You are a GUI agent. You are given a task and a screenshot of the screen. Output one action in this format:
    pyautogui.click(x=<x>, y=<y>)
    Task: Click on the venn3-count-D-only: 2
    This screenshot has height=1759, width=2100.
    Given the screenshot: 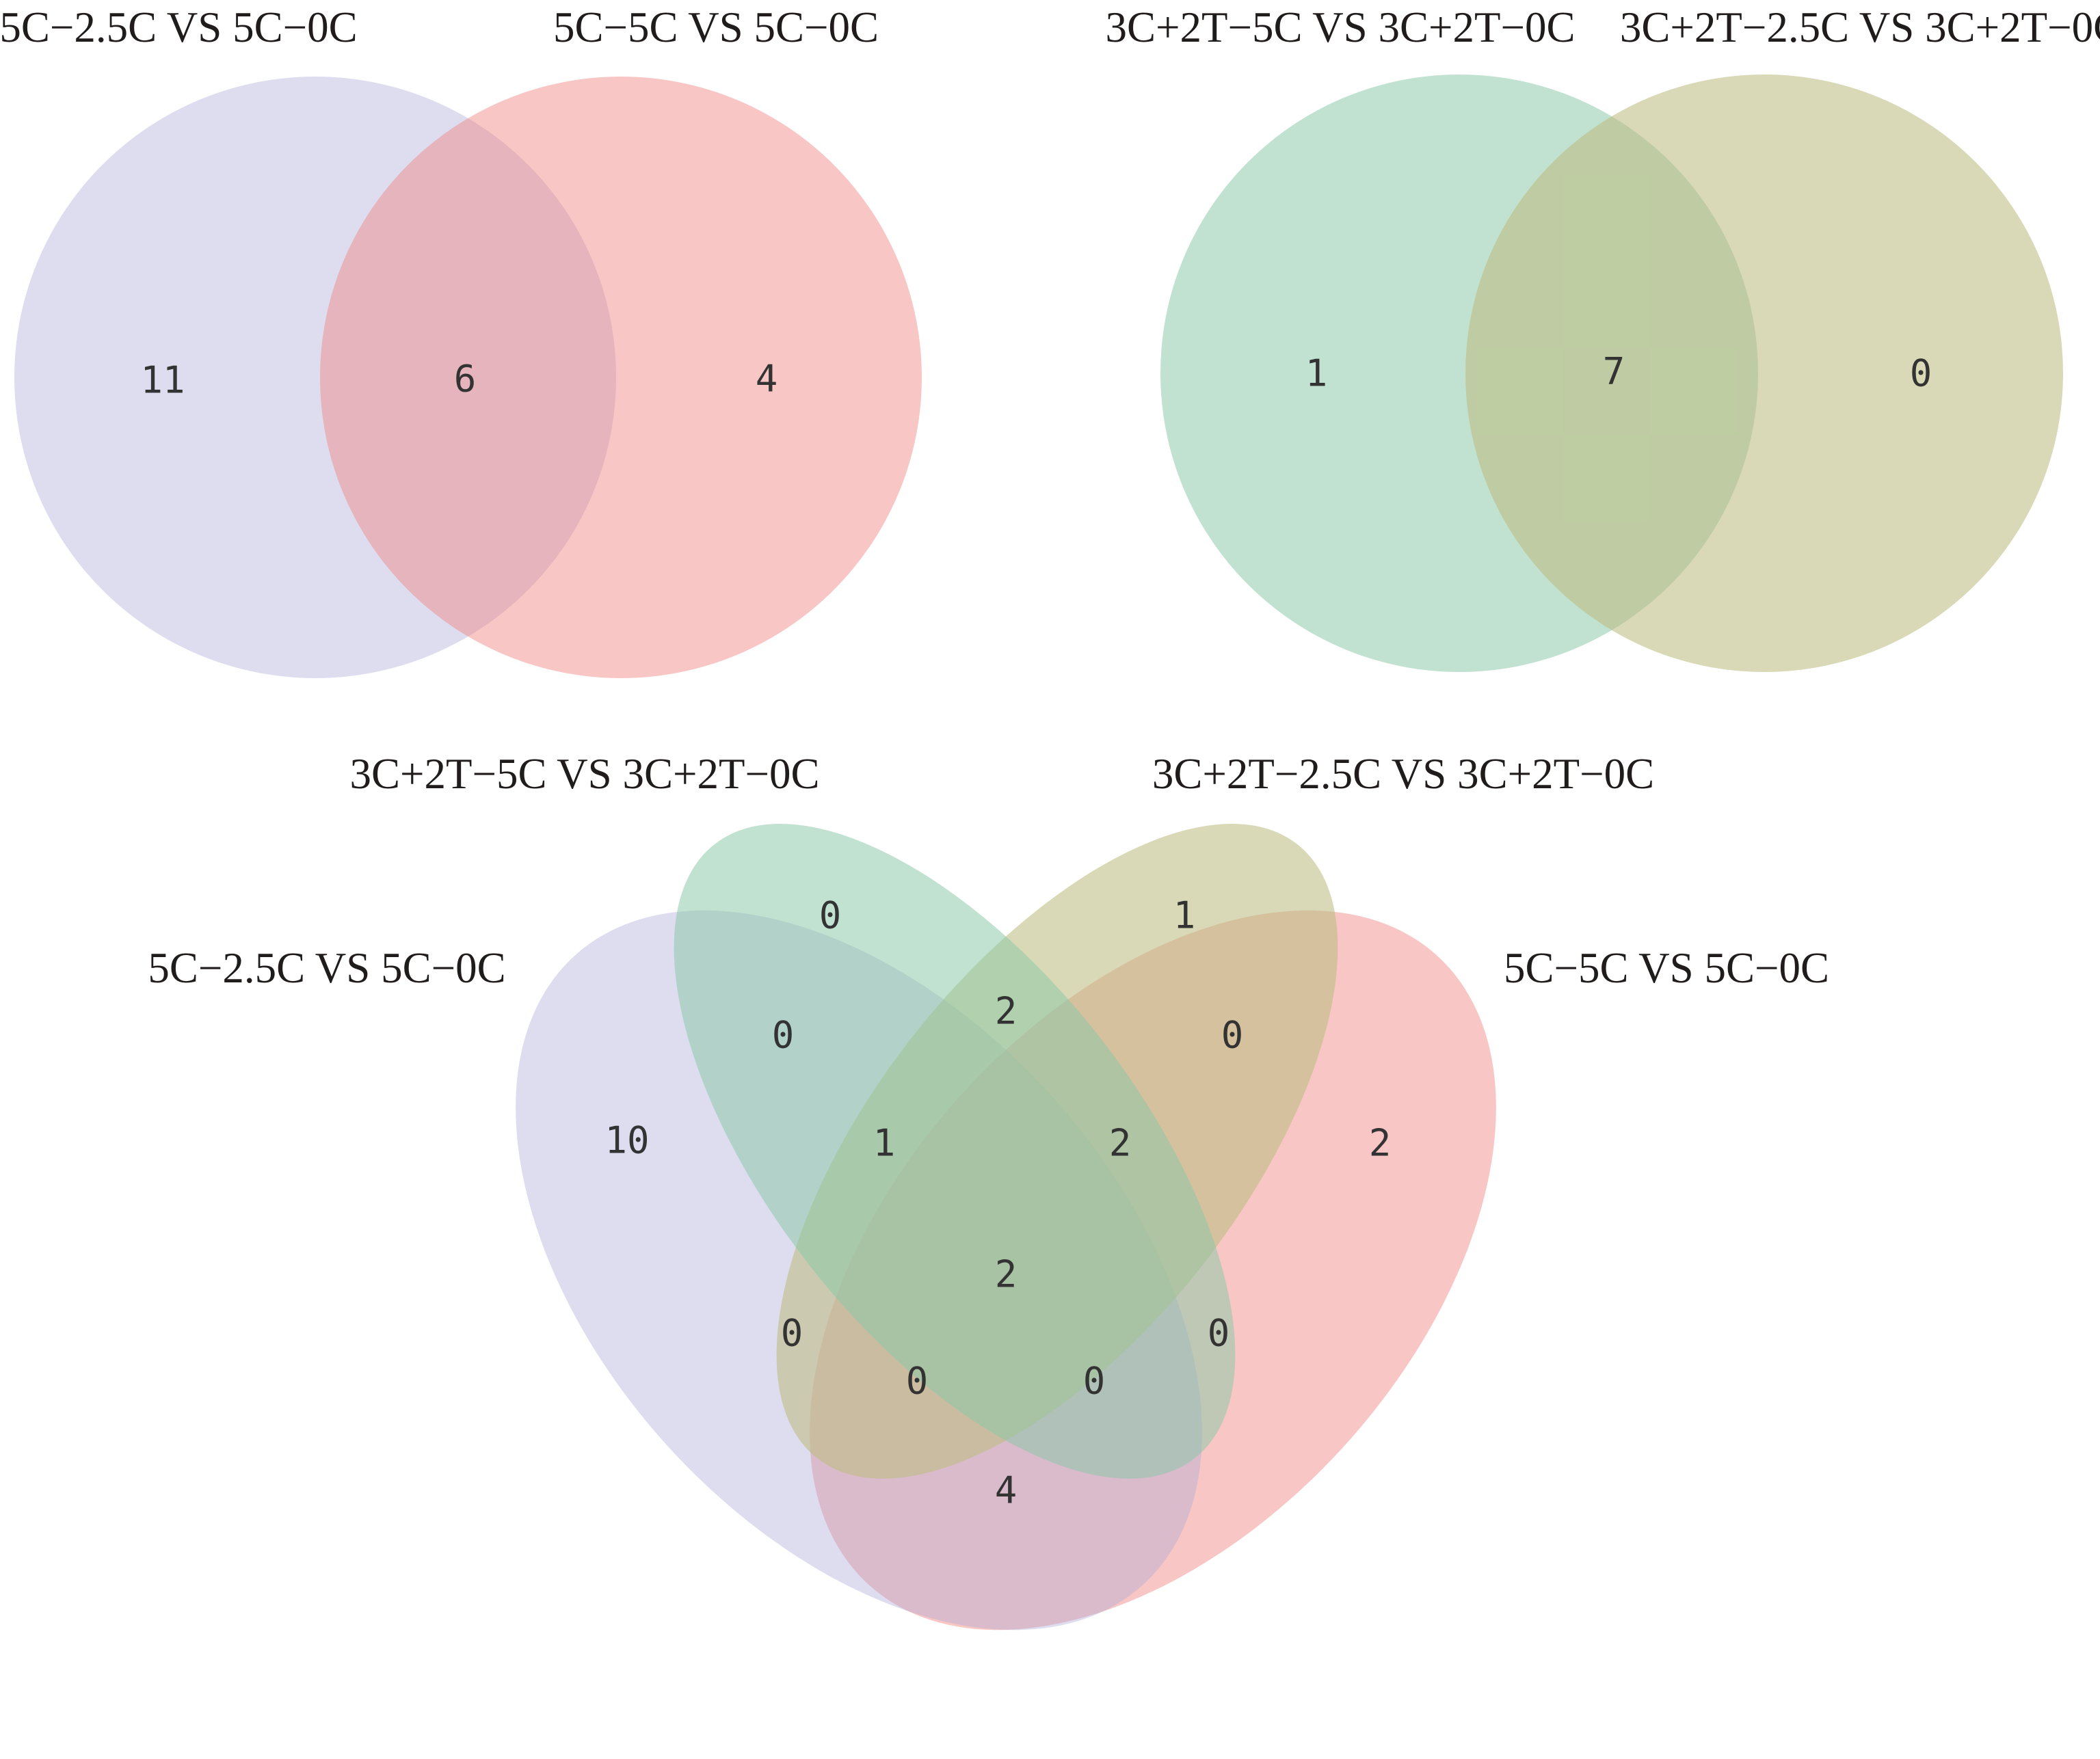 What is the action you would take?
    pyautogui.click(x=1380, y=1143)
    